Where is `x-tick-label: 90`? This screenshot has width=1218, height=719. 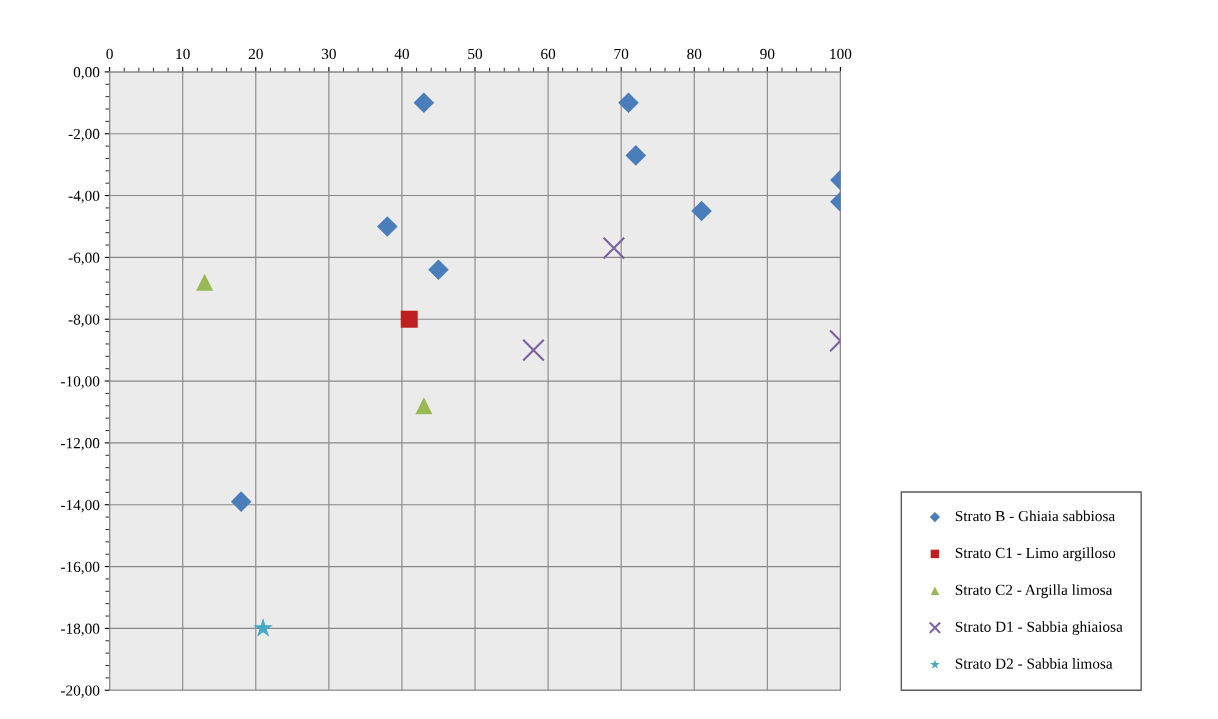
x-tick-label: 90 is located at coordinates (767, 54).